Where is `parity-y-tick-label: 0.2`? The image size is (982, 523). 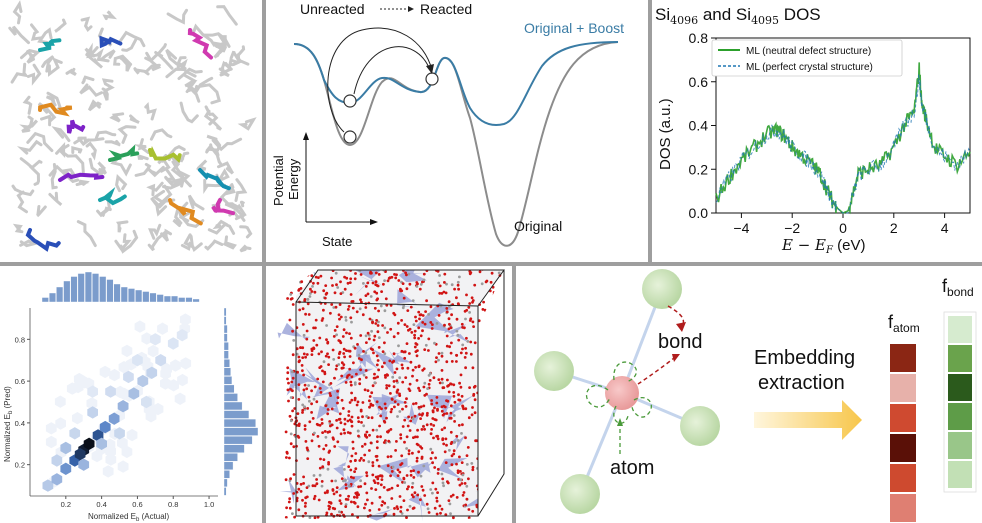
parity-y-tick-label: 0.2 is located at coordinates (20, 465).